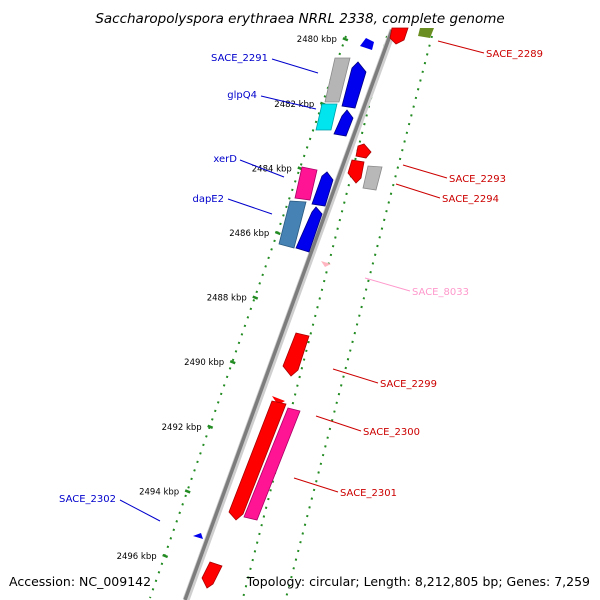  What do you see at coordinates (249, 234) in the screenshot?
I see `kbp-tick-label: 2486 kbp` at bounding box center [249, 234].